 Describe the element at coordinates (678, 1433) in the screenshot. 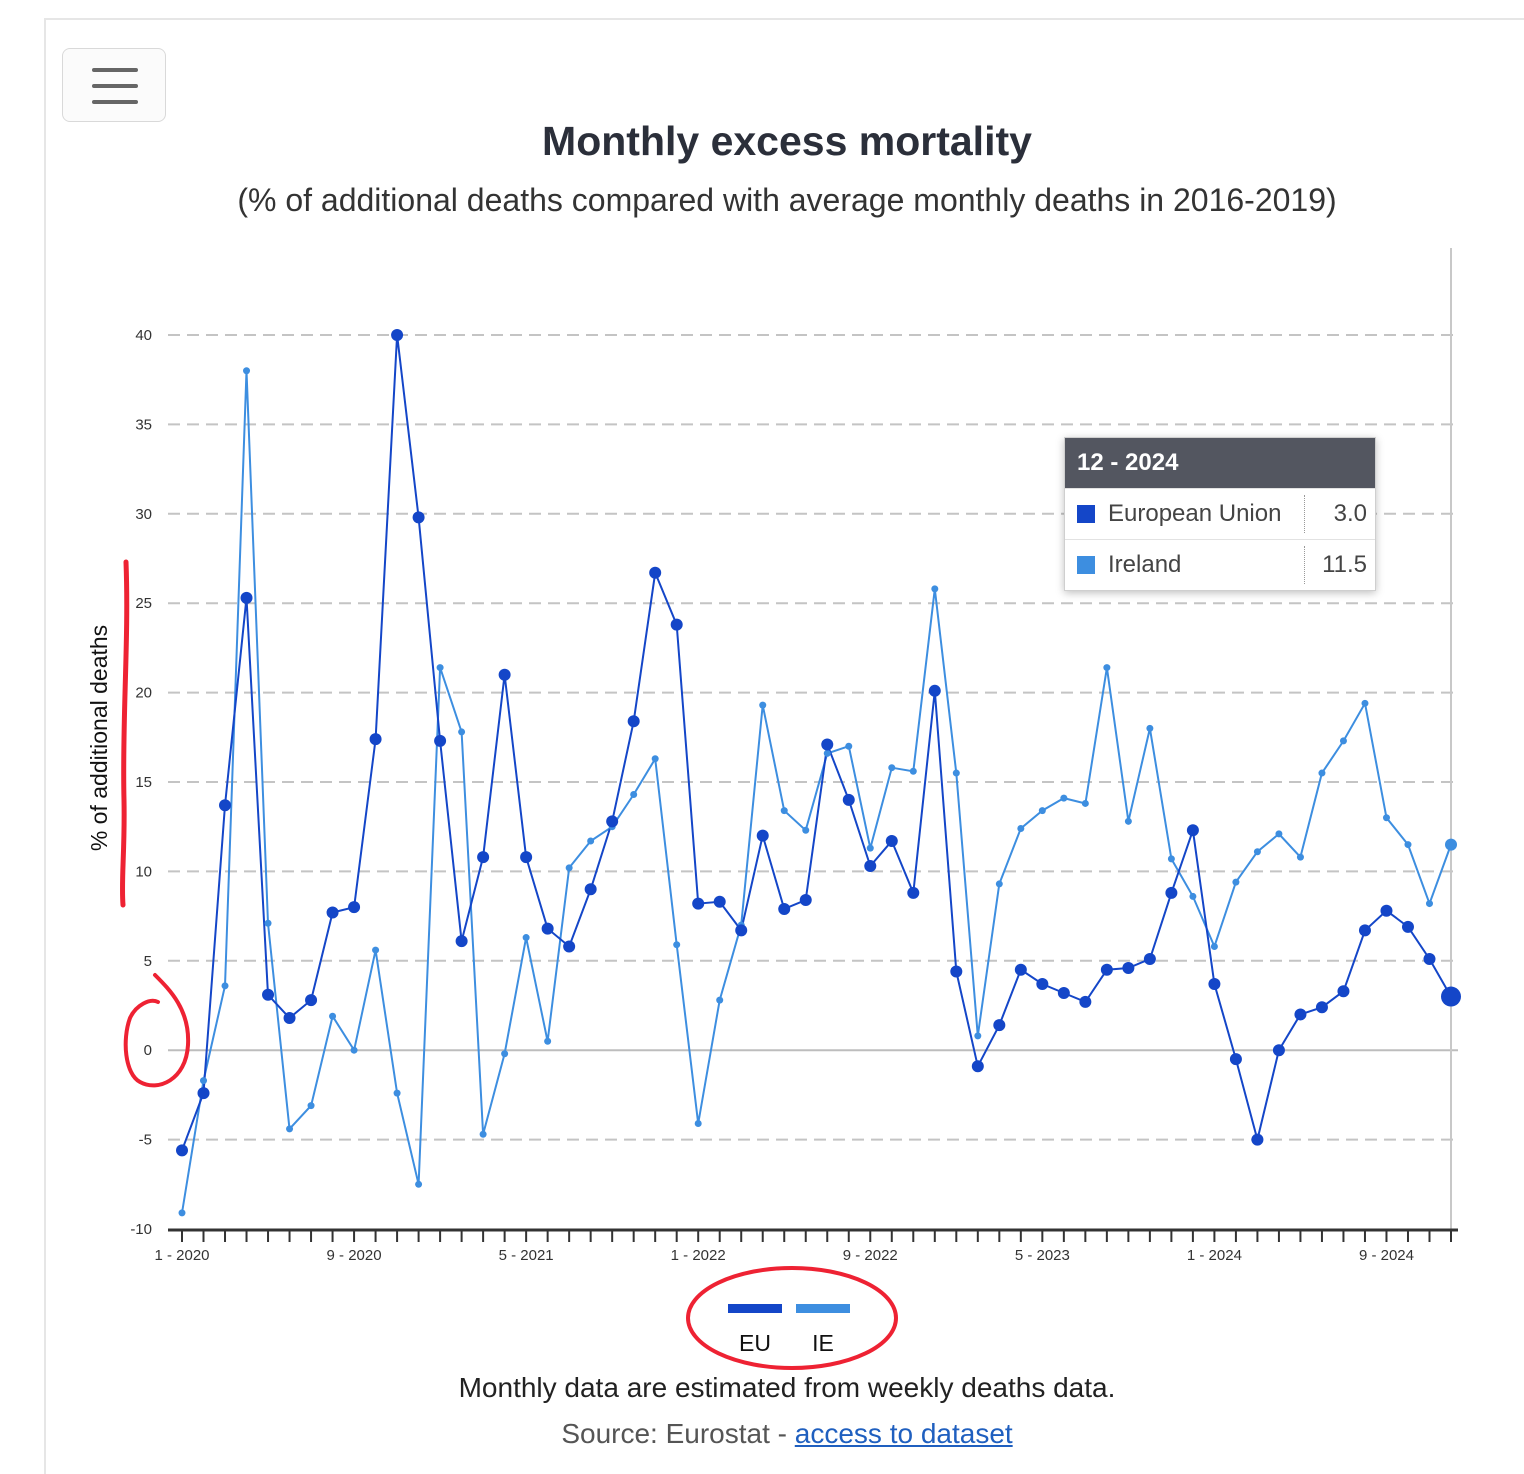

I see `source-prefix: Source: Eurostat -` at that location.